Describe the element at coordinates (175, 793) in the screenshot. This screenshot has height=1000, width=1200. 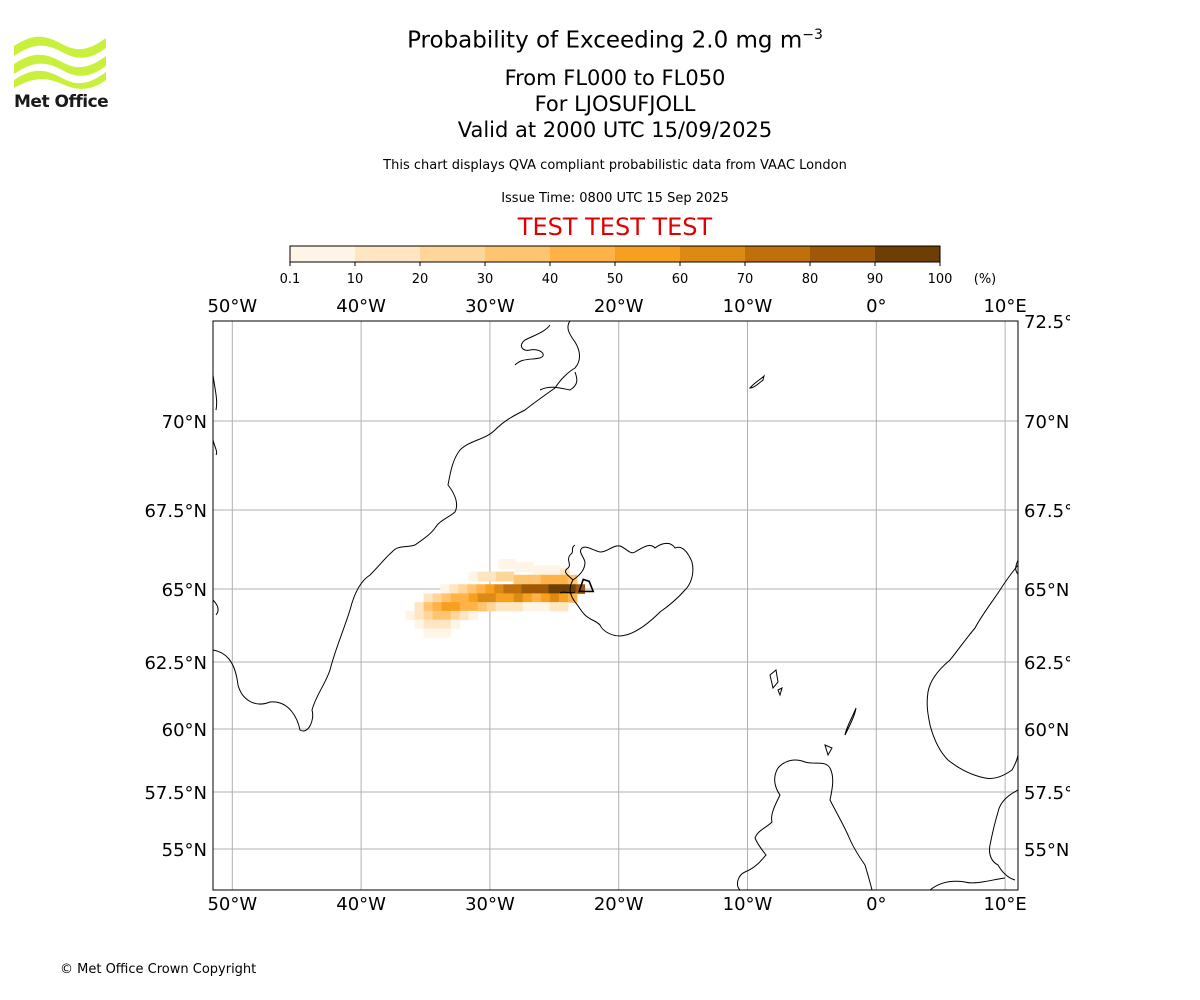
I see `left-latitude-label: 57.5°N` at that location.